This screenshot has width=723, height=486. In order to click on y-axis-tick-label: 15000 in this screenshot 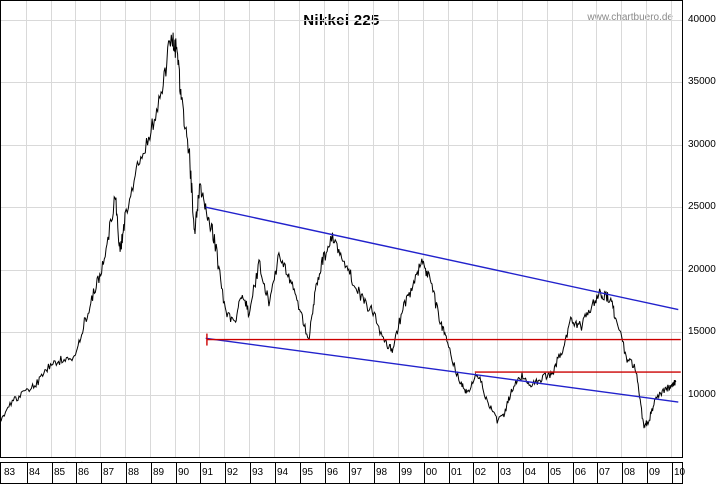, I will do `click(702, 331)`.